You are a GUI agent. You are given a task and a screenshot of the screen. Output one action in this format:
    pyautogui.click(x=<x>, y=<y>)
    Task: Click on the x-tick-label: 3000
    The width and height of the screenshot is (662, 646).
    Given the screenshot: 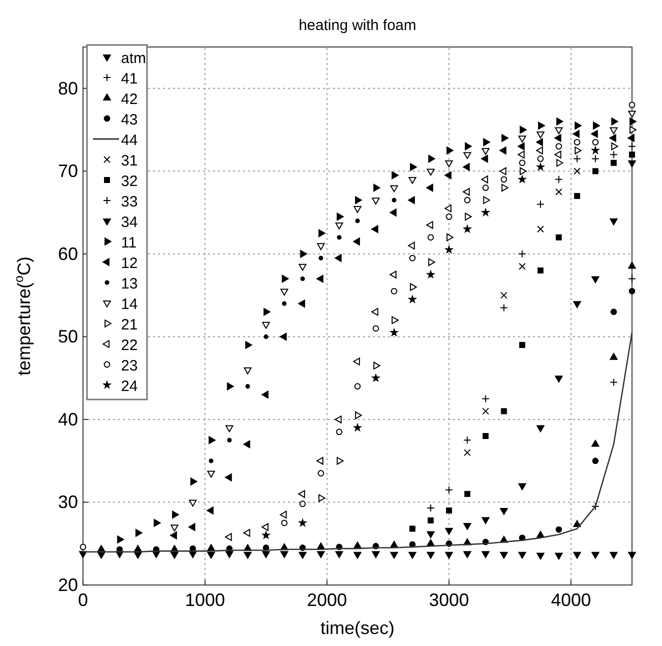 What is the action you would take?
    pyautogui.click(x=449, y=600)
    